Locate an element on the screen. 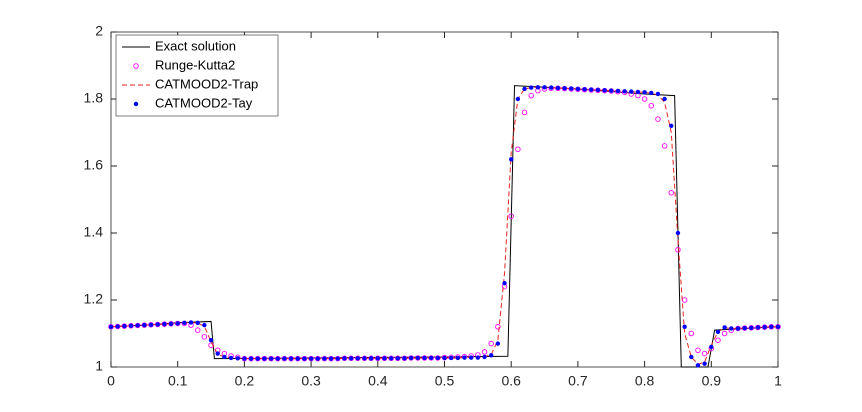 Image resolution: width=862 pixels, height=412 pixels. y-tick-label: 1.8 is located at coordinates (94, 98).